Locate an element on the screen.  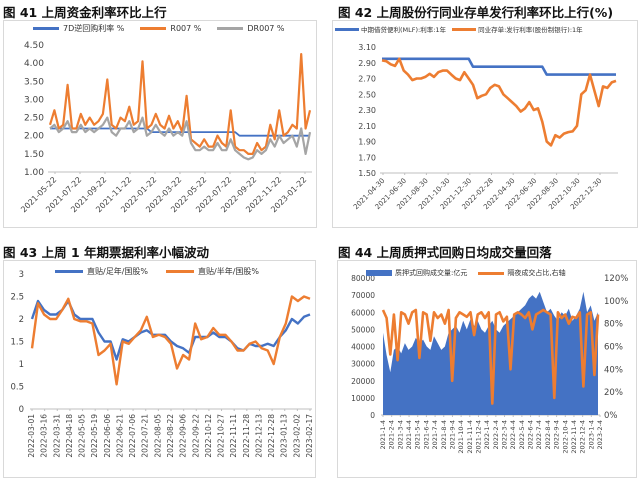
y2-tick-label: 80% is located at coordinates (613, 325).